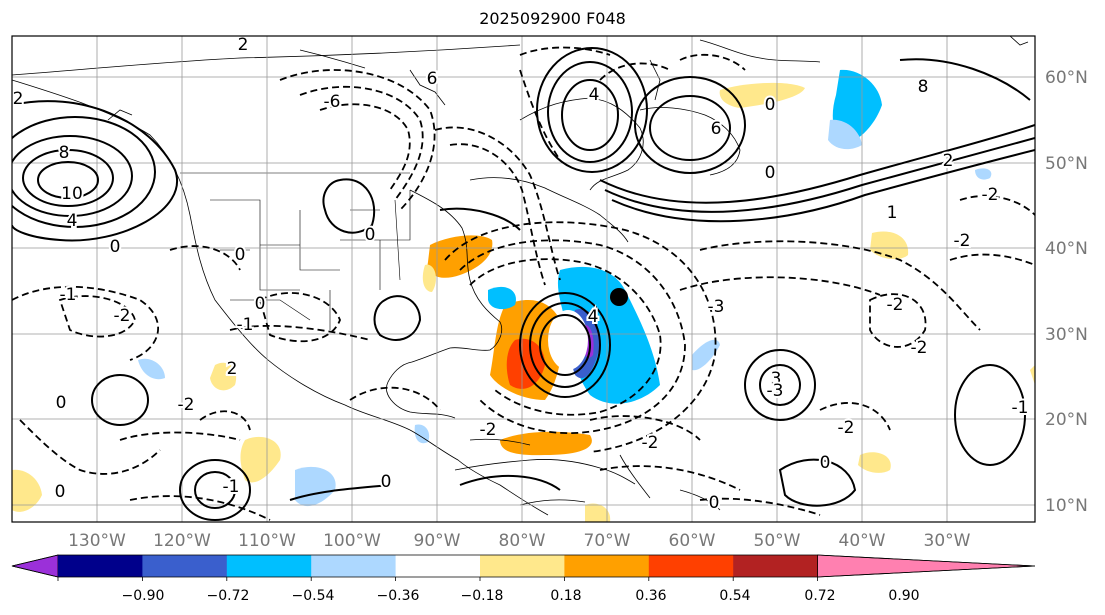  I want to click on colorbar-tick-label: 0.72, so click(819, 596).